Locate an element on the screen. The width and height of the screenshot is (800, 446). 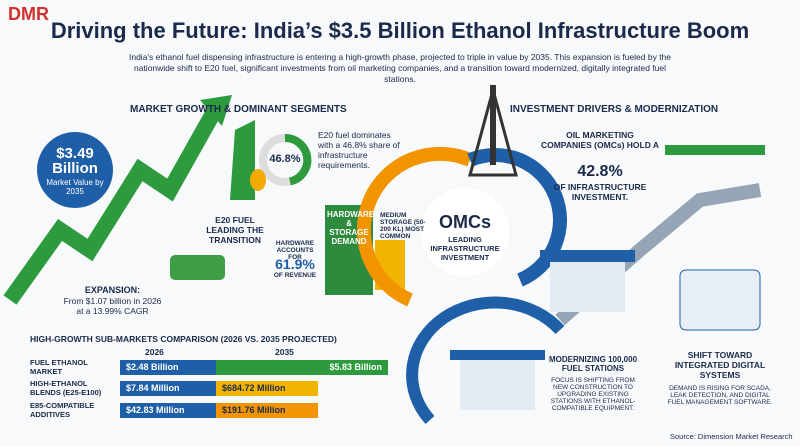
row-label: HIGH-ETHANOL BLENDS (E25-E100) is located at coordinates (66, 388).